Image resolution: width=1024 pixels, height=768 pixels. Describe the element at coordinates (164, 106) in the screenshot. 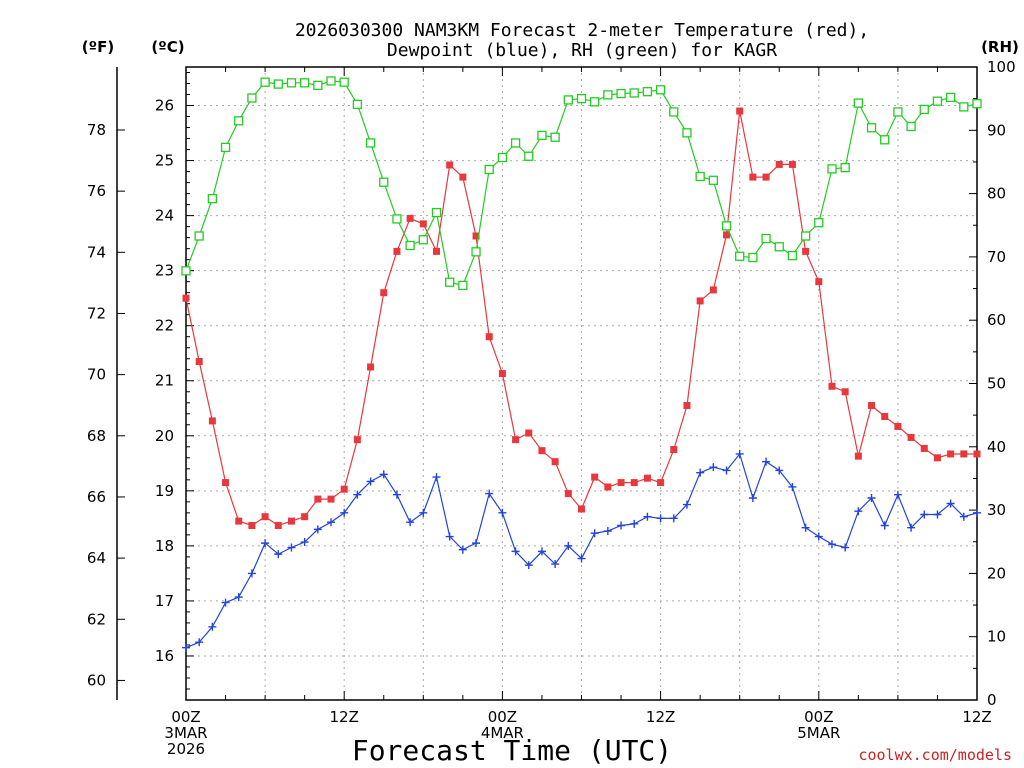

I see `celsius-tick-label: 26` at that location.